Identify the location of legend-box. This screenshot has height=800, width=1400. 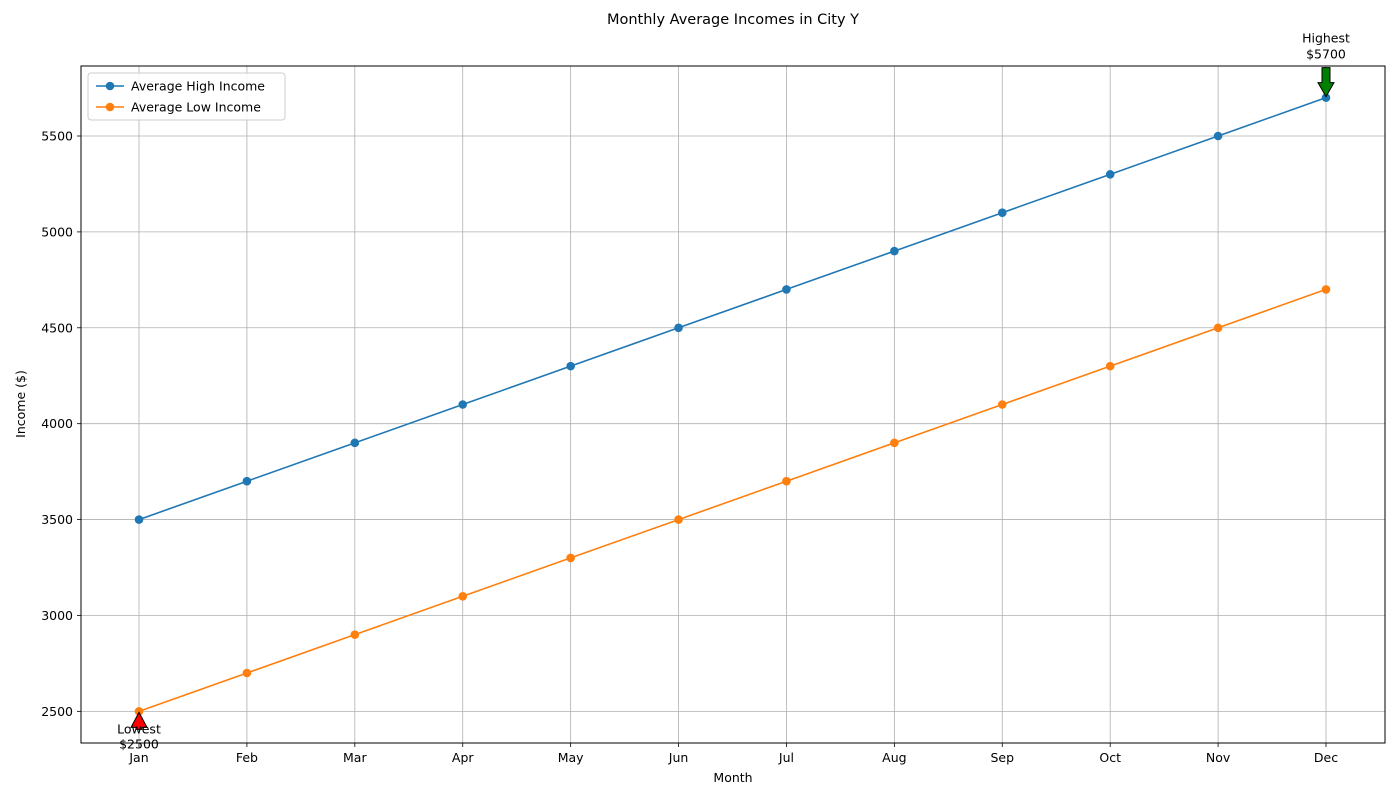
(186, 96).